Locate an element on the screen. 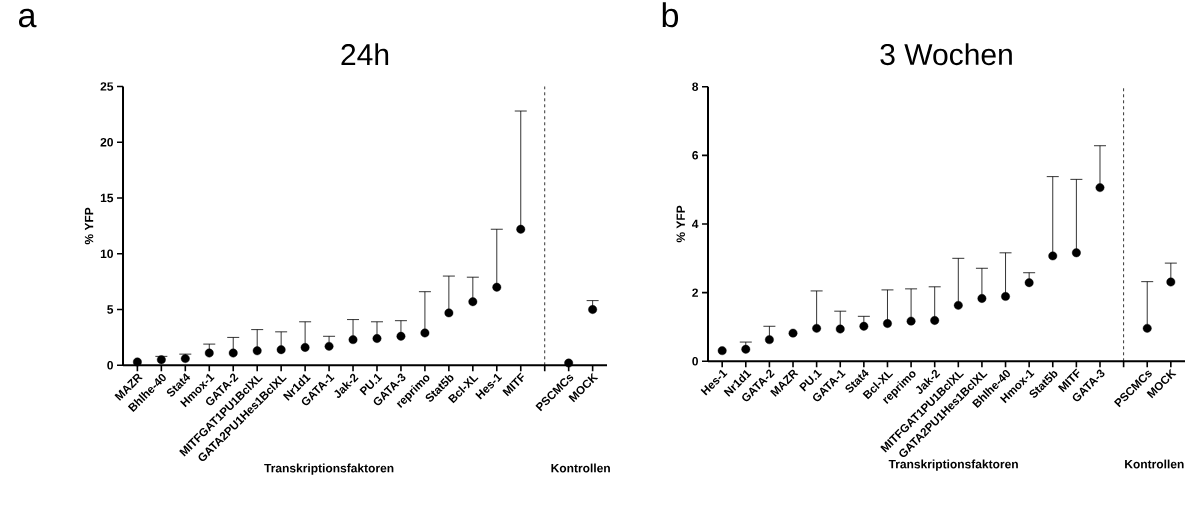  y-tick-label: 25 is located at coordinates (107, 86).